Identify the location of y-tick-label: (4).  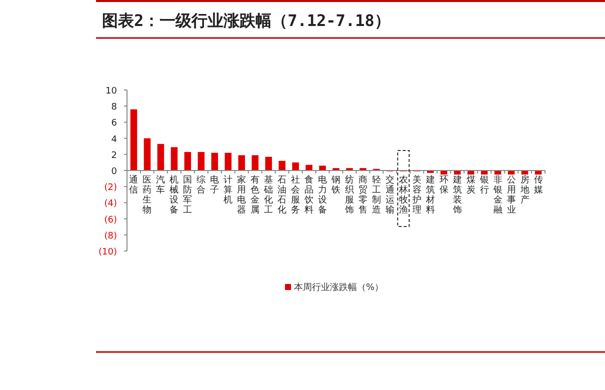
(110, 204).